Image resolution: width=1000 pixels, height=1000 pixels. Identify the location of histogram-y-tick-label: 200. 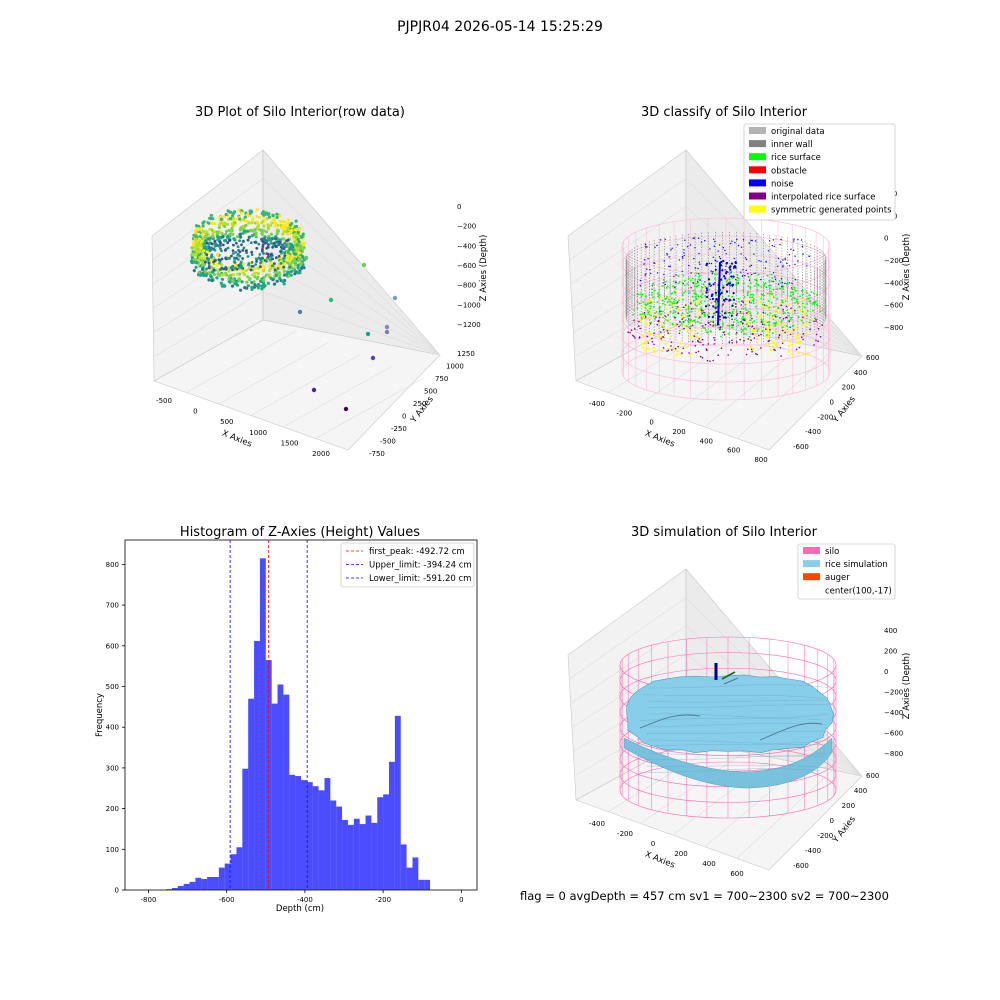
(112, 809).